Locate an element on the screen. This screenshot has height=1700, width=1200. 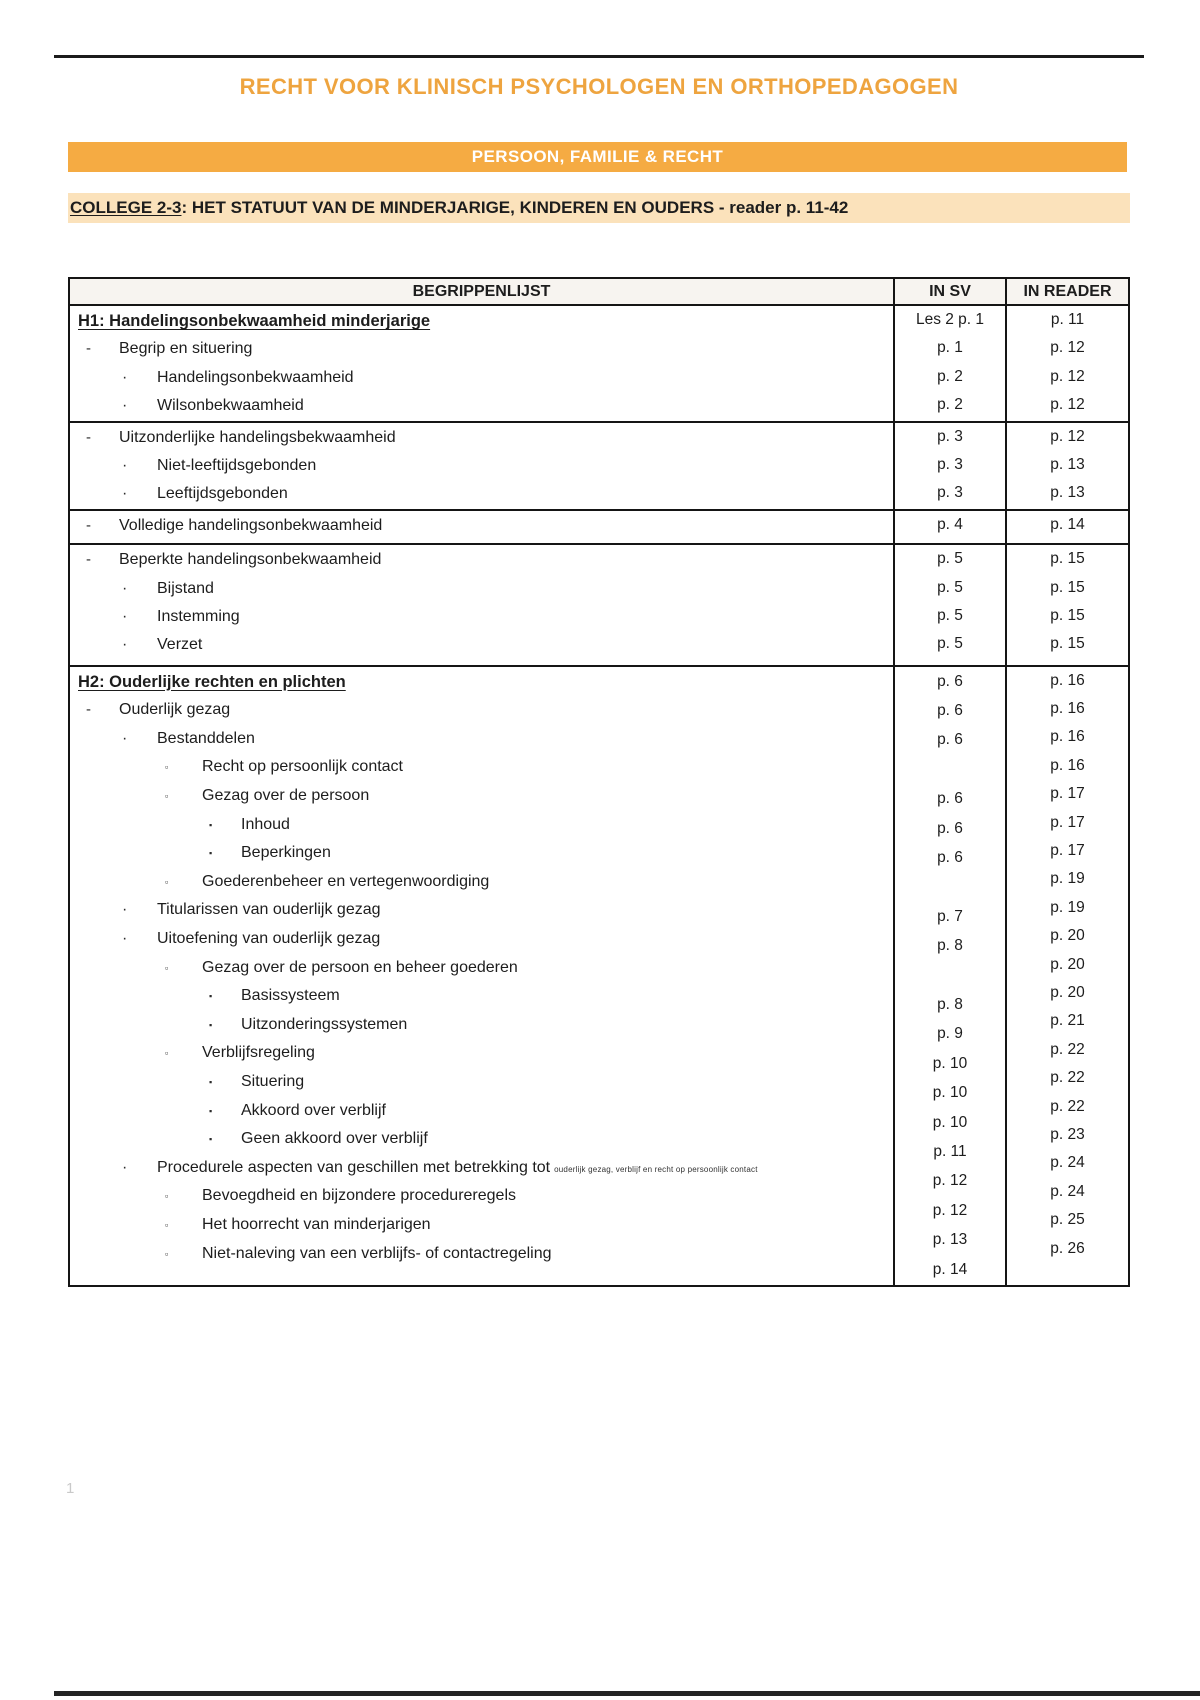
toc-row: ▪ Inhoud is located at coordinates (481, 825).